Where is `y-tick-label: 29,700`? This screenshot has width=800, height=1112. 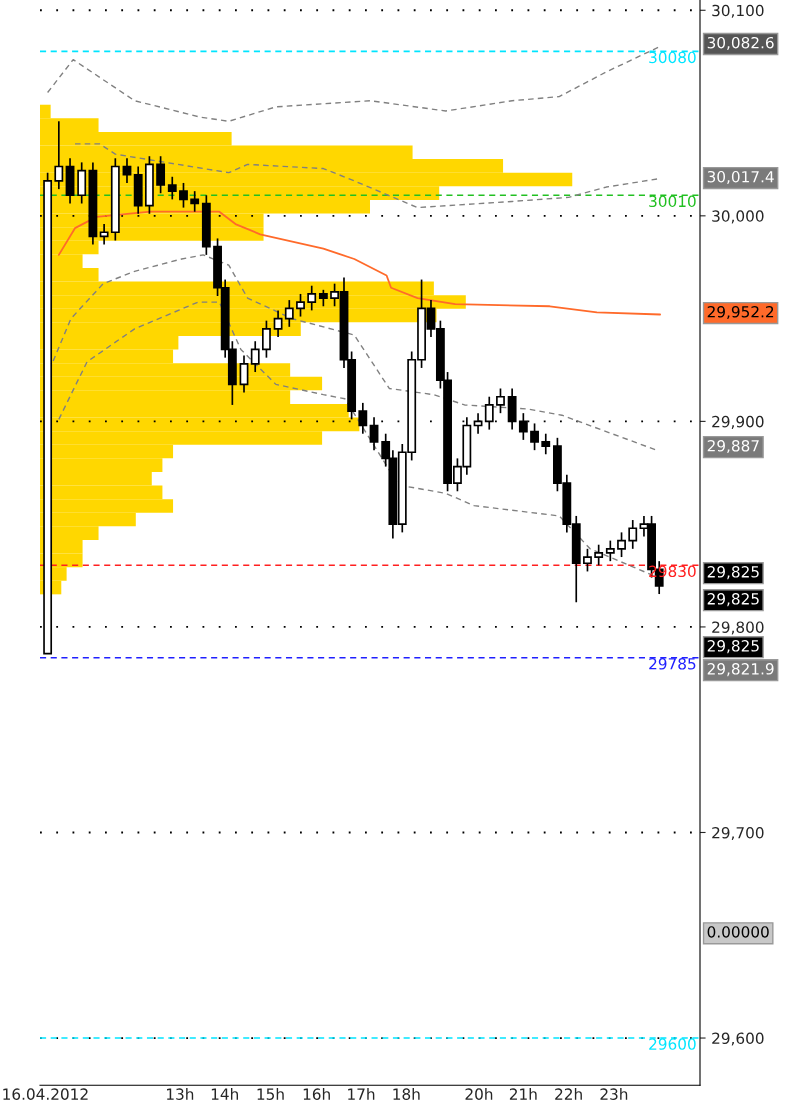
y-tick-label: 29,700 is located at coordinates (738, 833).